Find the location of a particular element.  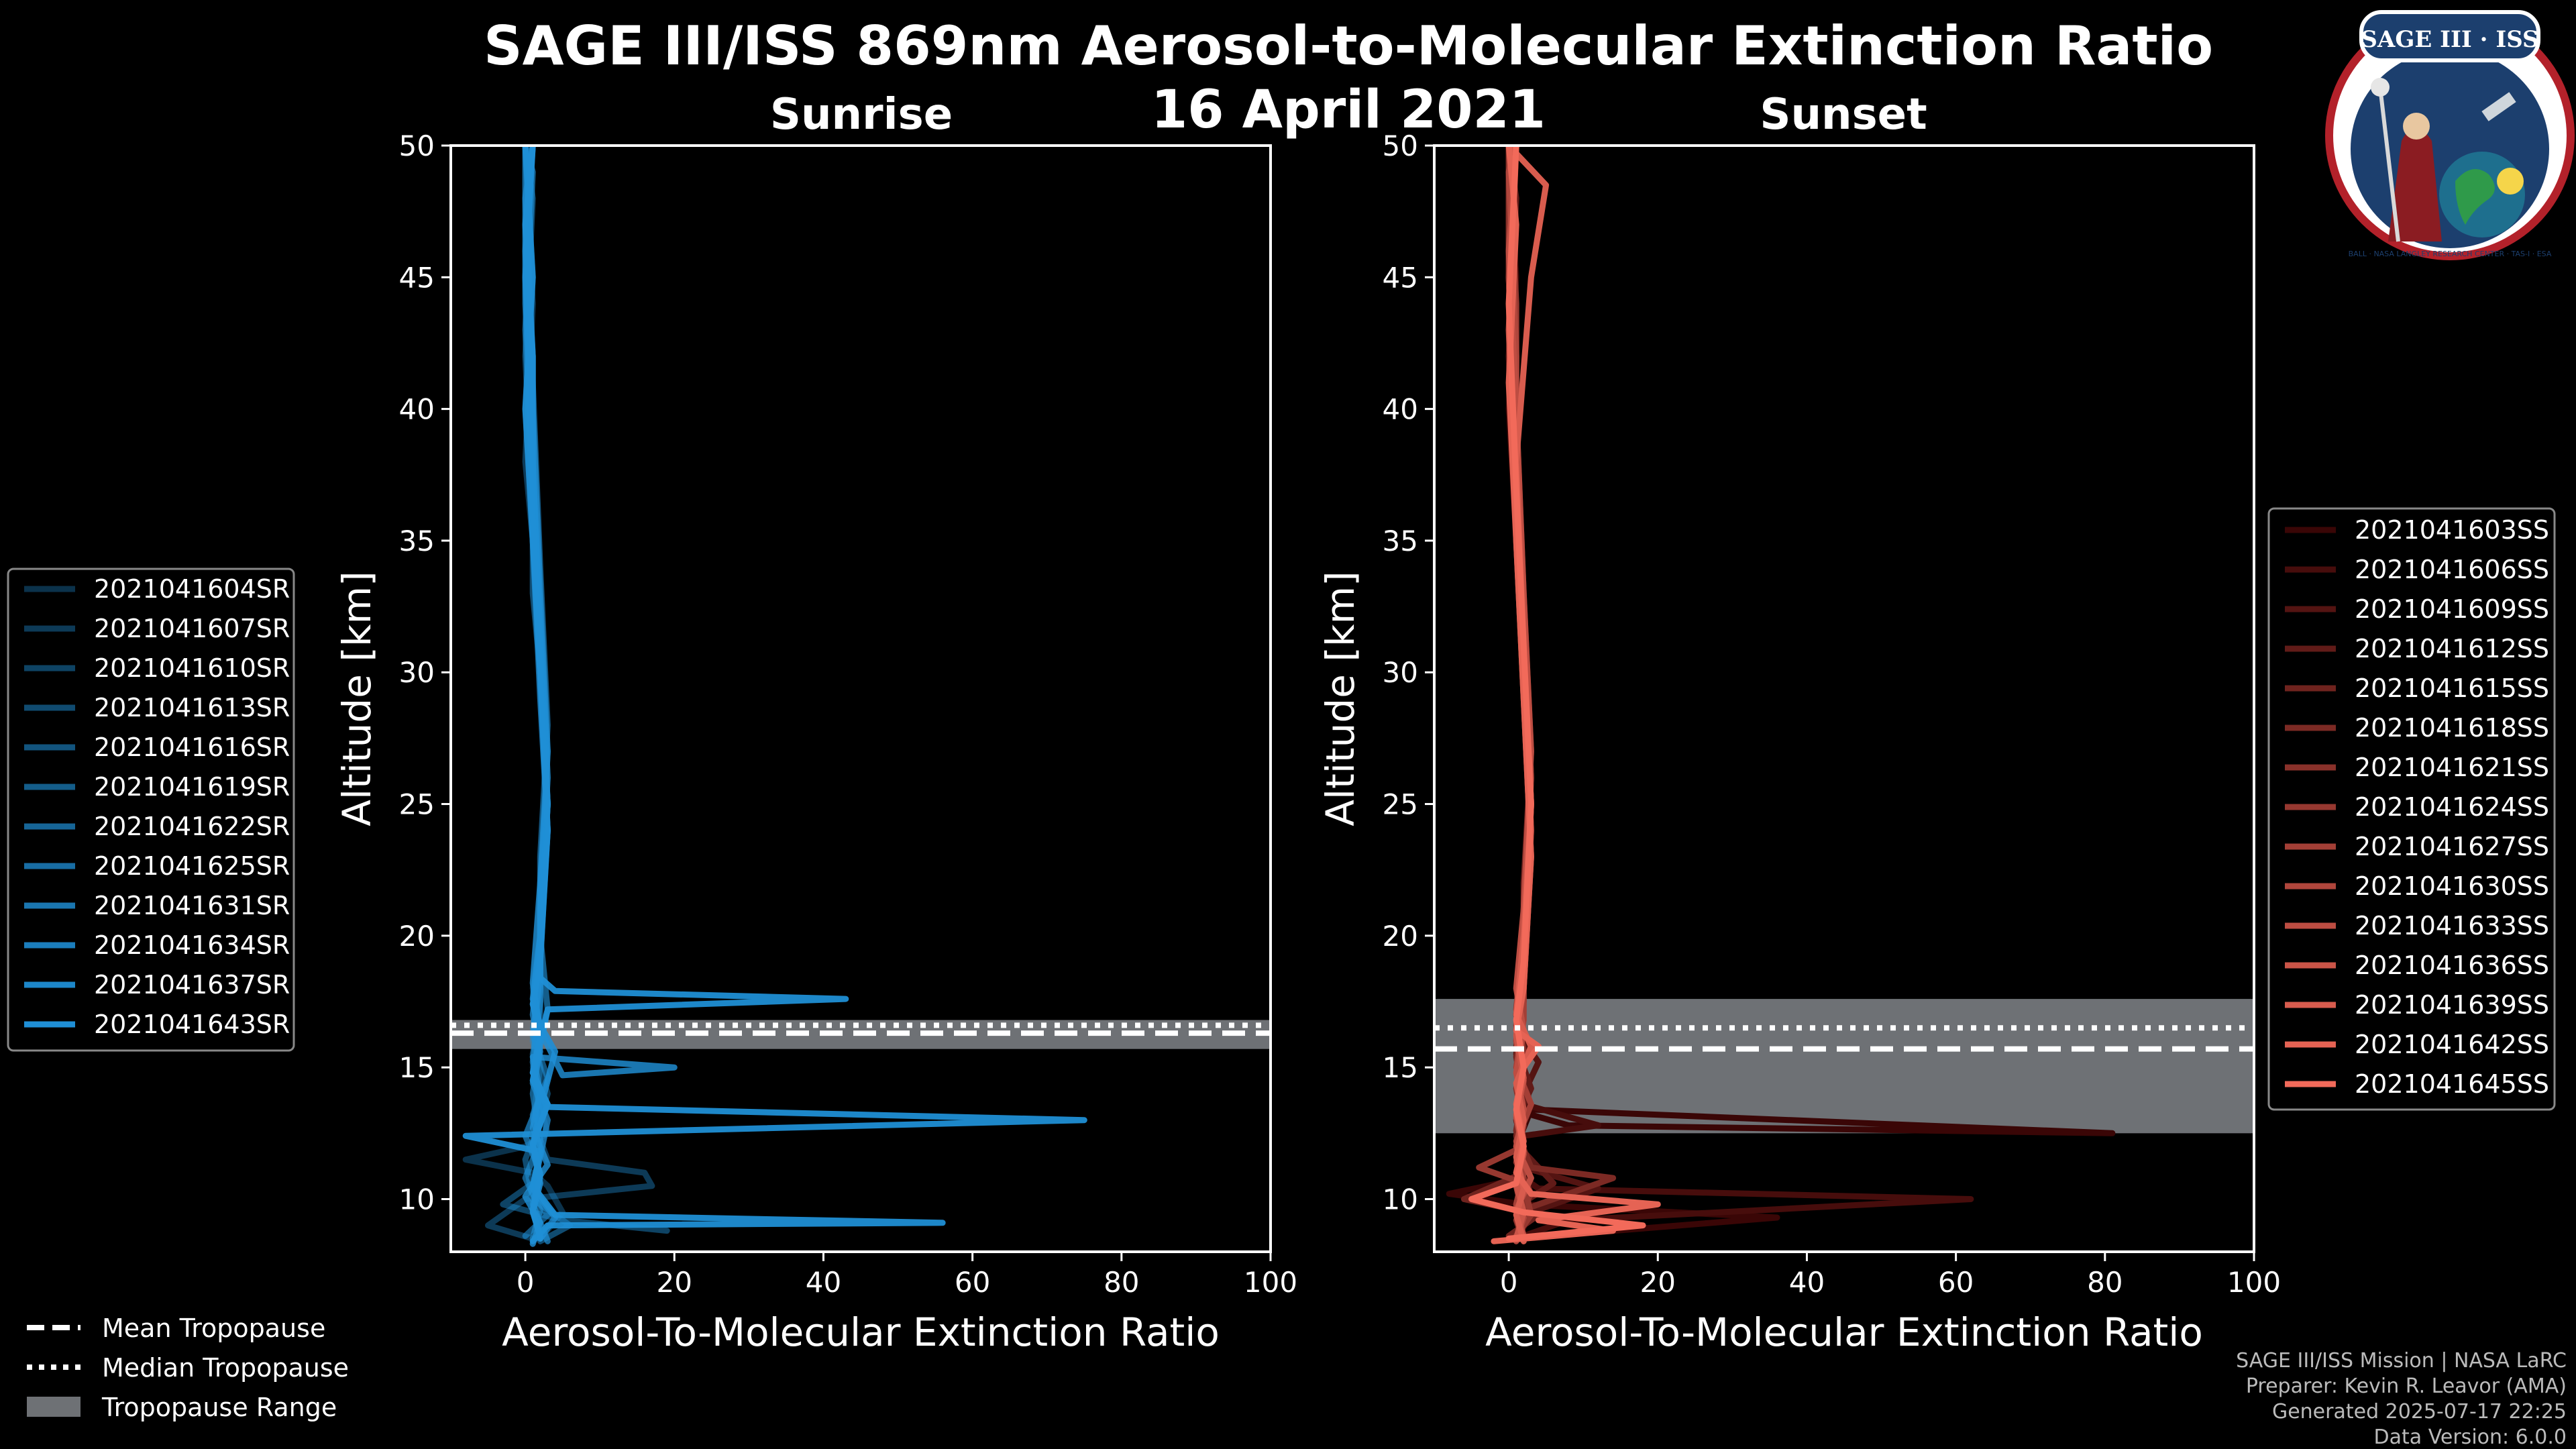

sunset-xtick-label: 20 is located at coordinates (1658, 1282).